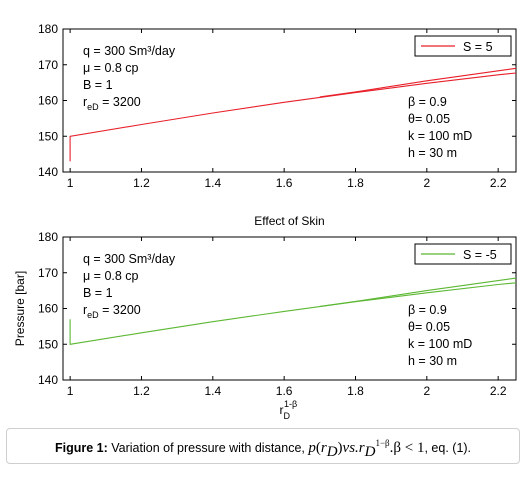 This screenshot has width=528, height=480. I want to click on legend-label: S = 5, so click(478, 47).